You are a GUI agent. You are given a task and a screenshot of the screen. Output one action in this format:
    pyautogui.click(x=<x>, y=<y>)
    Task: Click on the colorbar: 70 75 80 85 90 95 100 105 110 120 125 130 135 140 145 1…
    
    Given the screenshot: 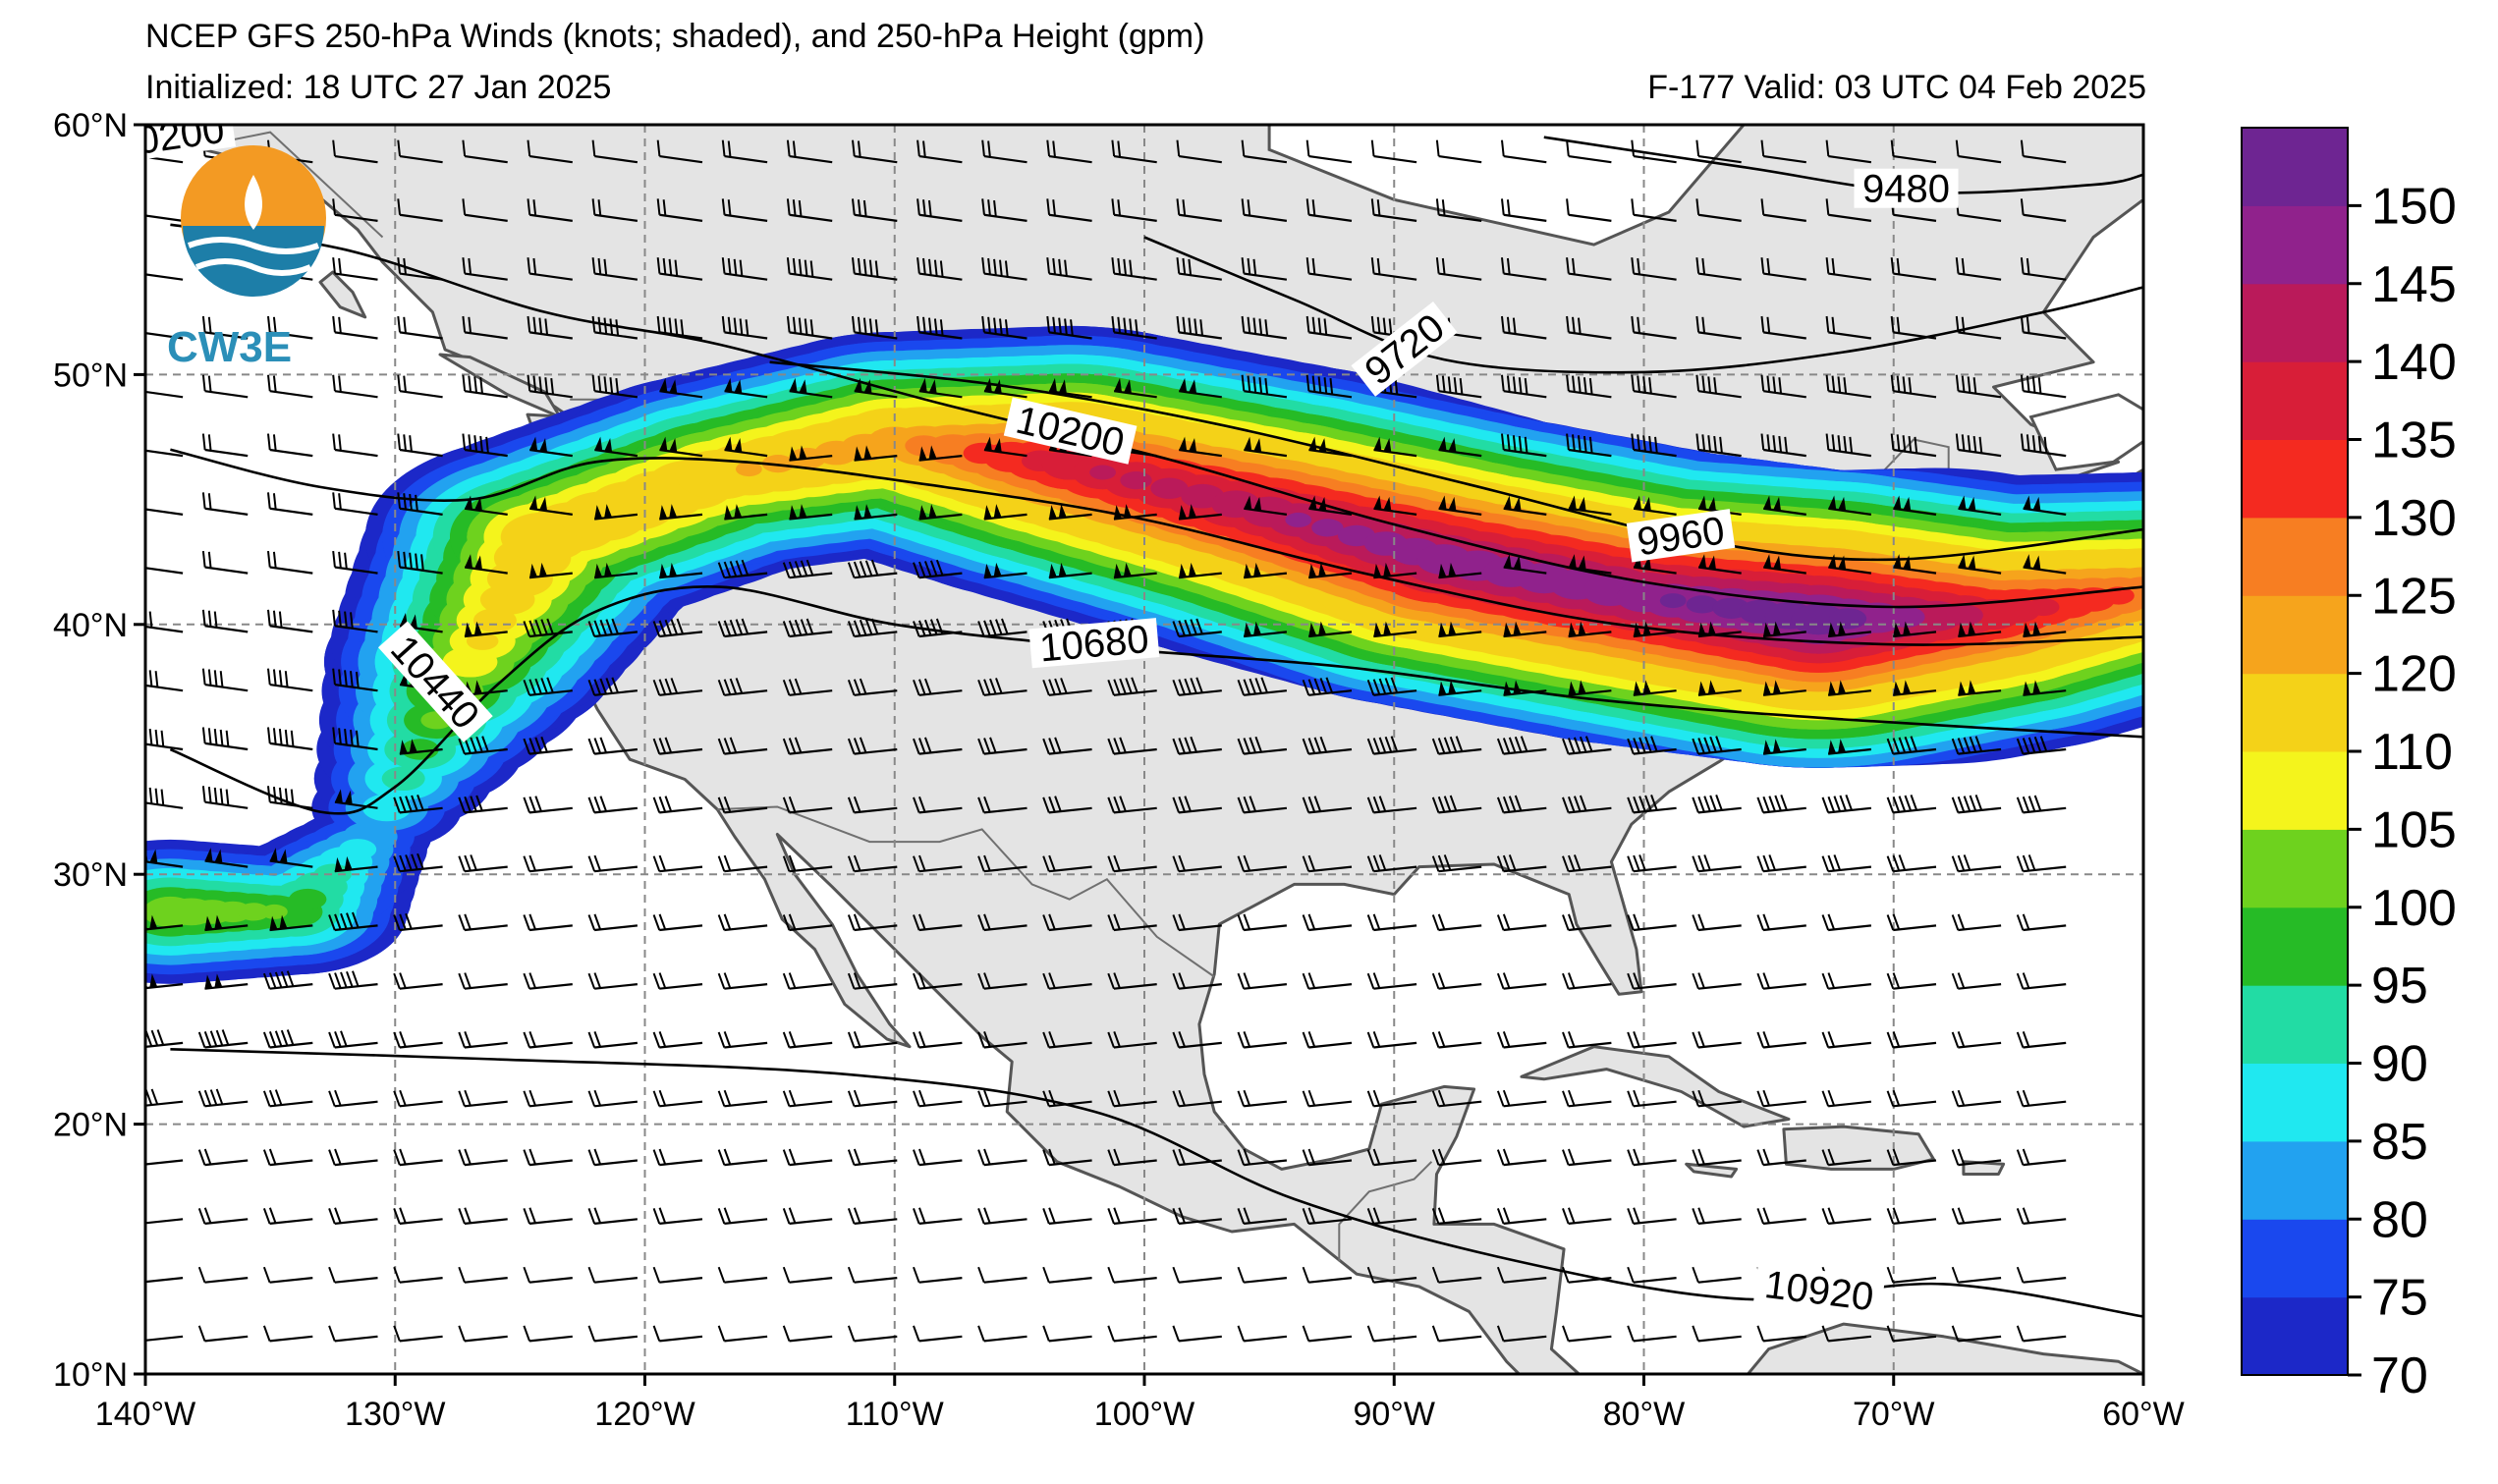 What is the action you would take?
    pyautogui.click(x=2349, y=765)
    